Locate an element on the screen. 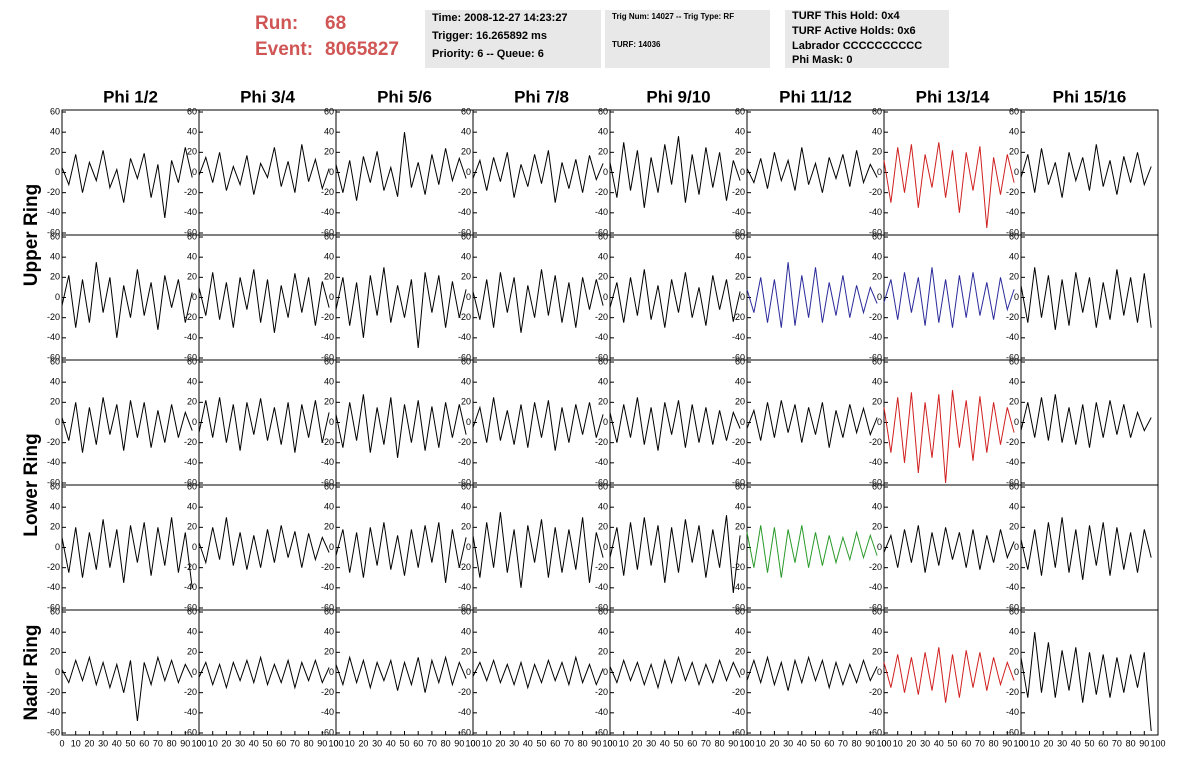 Image resolution: width=1196 pixels, height=777 pixels. info-line: Phi Mask: 0 is located at coordinates (822, 60).